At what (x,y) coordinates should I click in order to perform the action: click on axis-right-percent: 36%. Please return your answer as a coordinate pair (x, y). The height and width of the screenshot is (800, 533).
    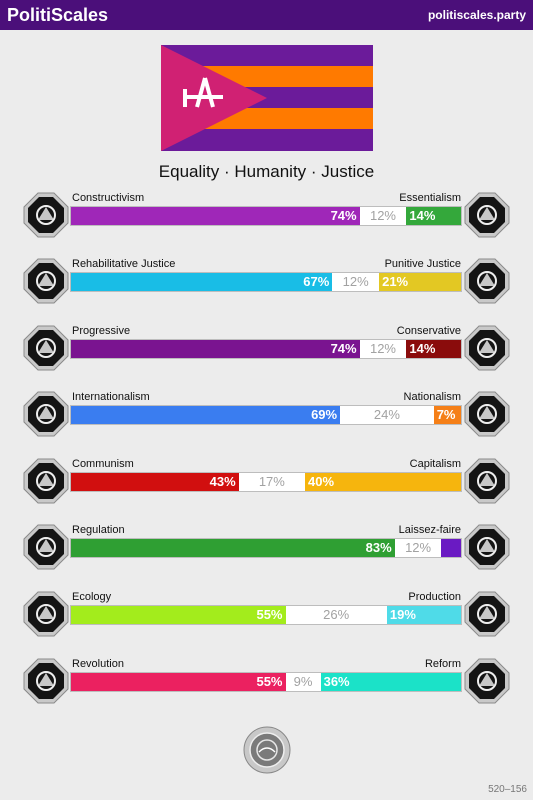
    Looking at the image, I should click on (336, 681).